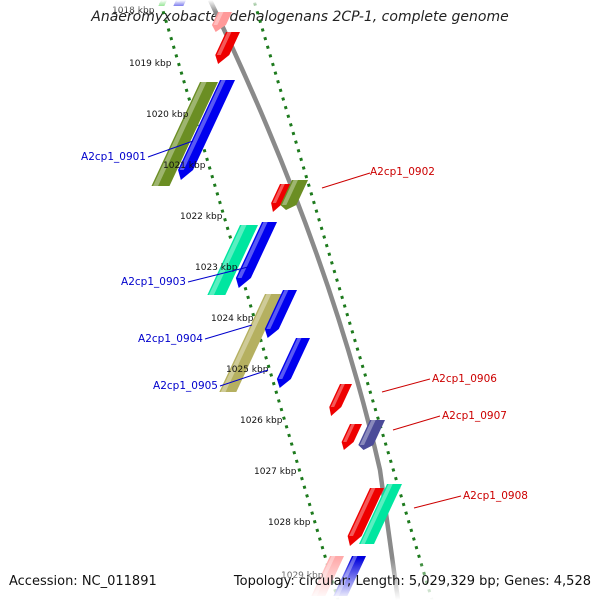  I want to click on gene-0906-red-body, so click(340, 400).